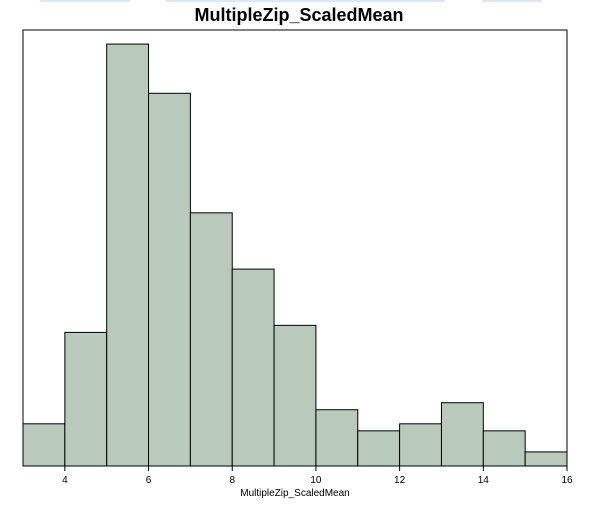  What do you see at coordinates (65, 480) in the screenshot?
I see `x-tick-label: 4` at bounding box center [65, 480].